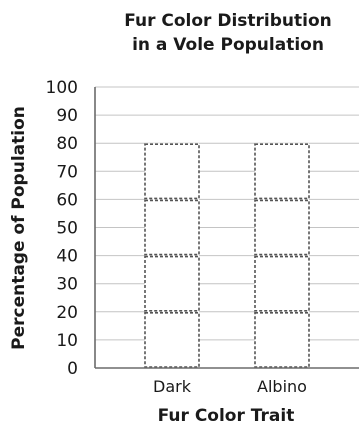 Image resolution: width=359 pixels, height=429 pixels. What do you see at coordinates (67, 116) in the screenshot?
I see `y-tick-label: 90` at bounding box center [67, 116].